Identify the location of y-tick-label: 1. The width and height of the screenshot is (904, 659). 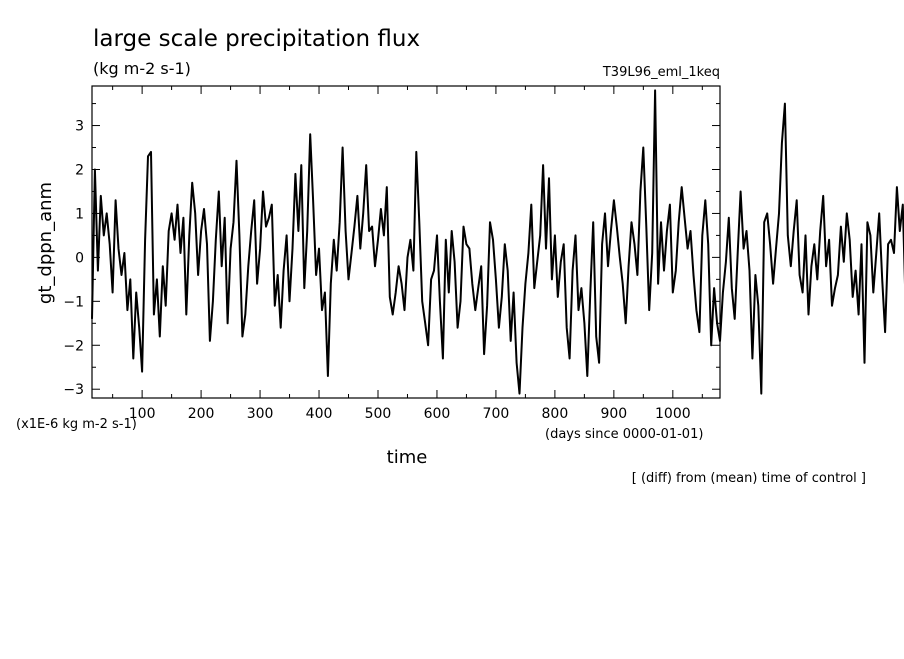
(79, 214).